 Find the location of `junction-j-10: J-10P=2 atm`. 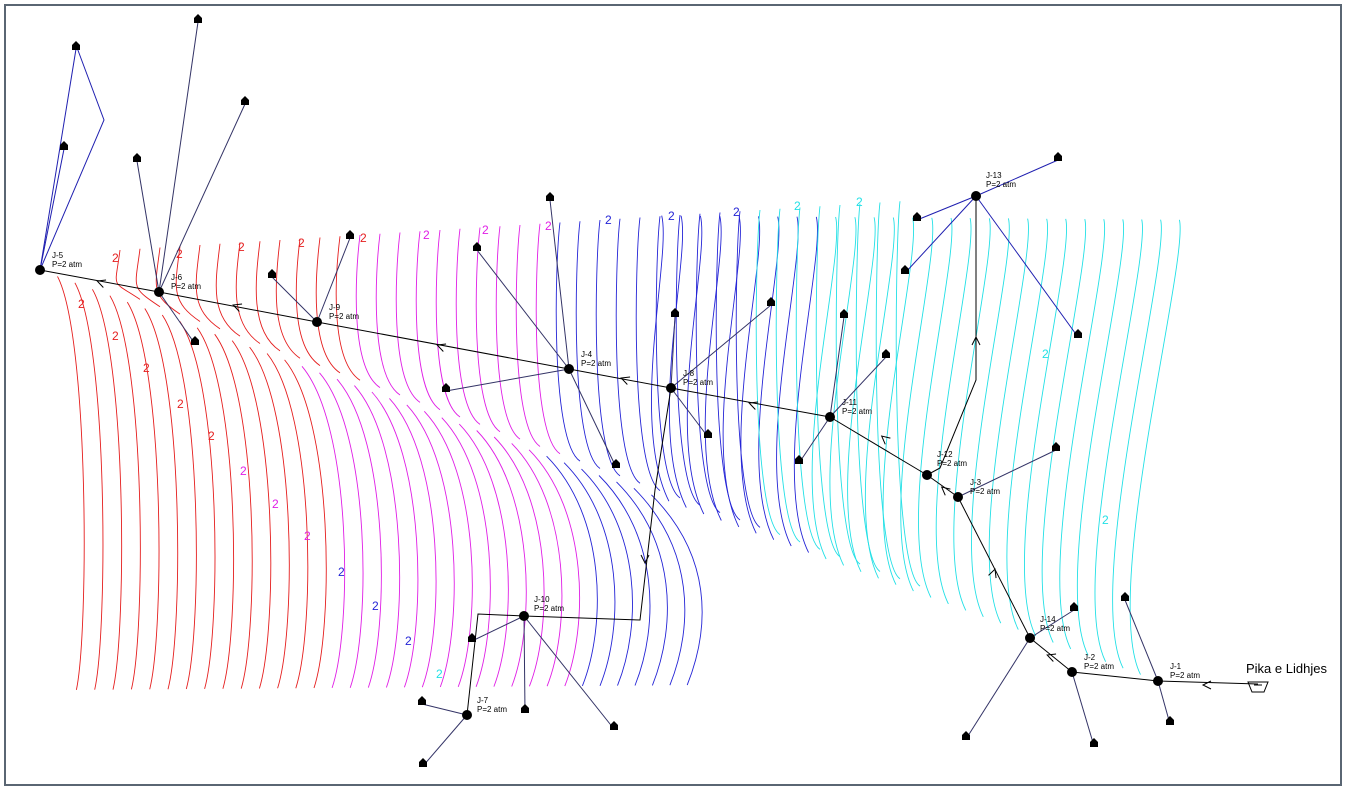

junction-j-10: J-10P=2 atm is located at coordinates (541, 608).